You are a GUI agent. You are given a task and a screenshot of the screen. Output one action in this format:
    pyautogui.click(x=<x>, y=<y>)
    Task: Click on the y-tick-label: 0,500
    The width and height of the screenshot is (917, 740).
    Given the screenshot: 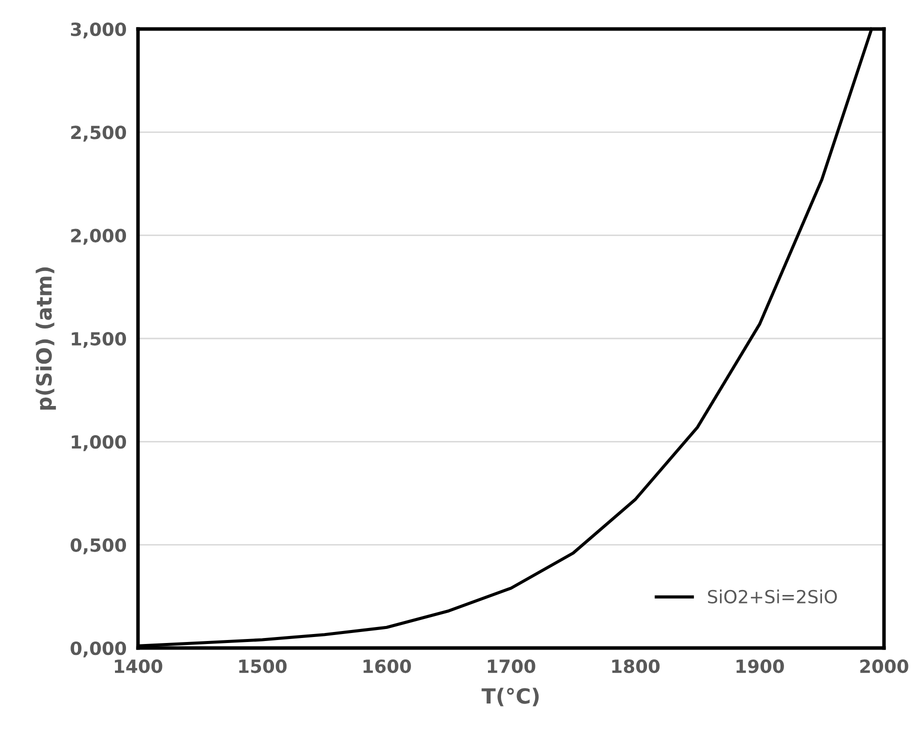 What is the action you would take?
    pyautogui.click(x=98, y=546)
    